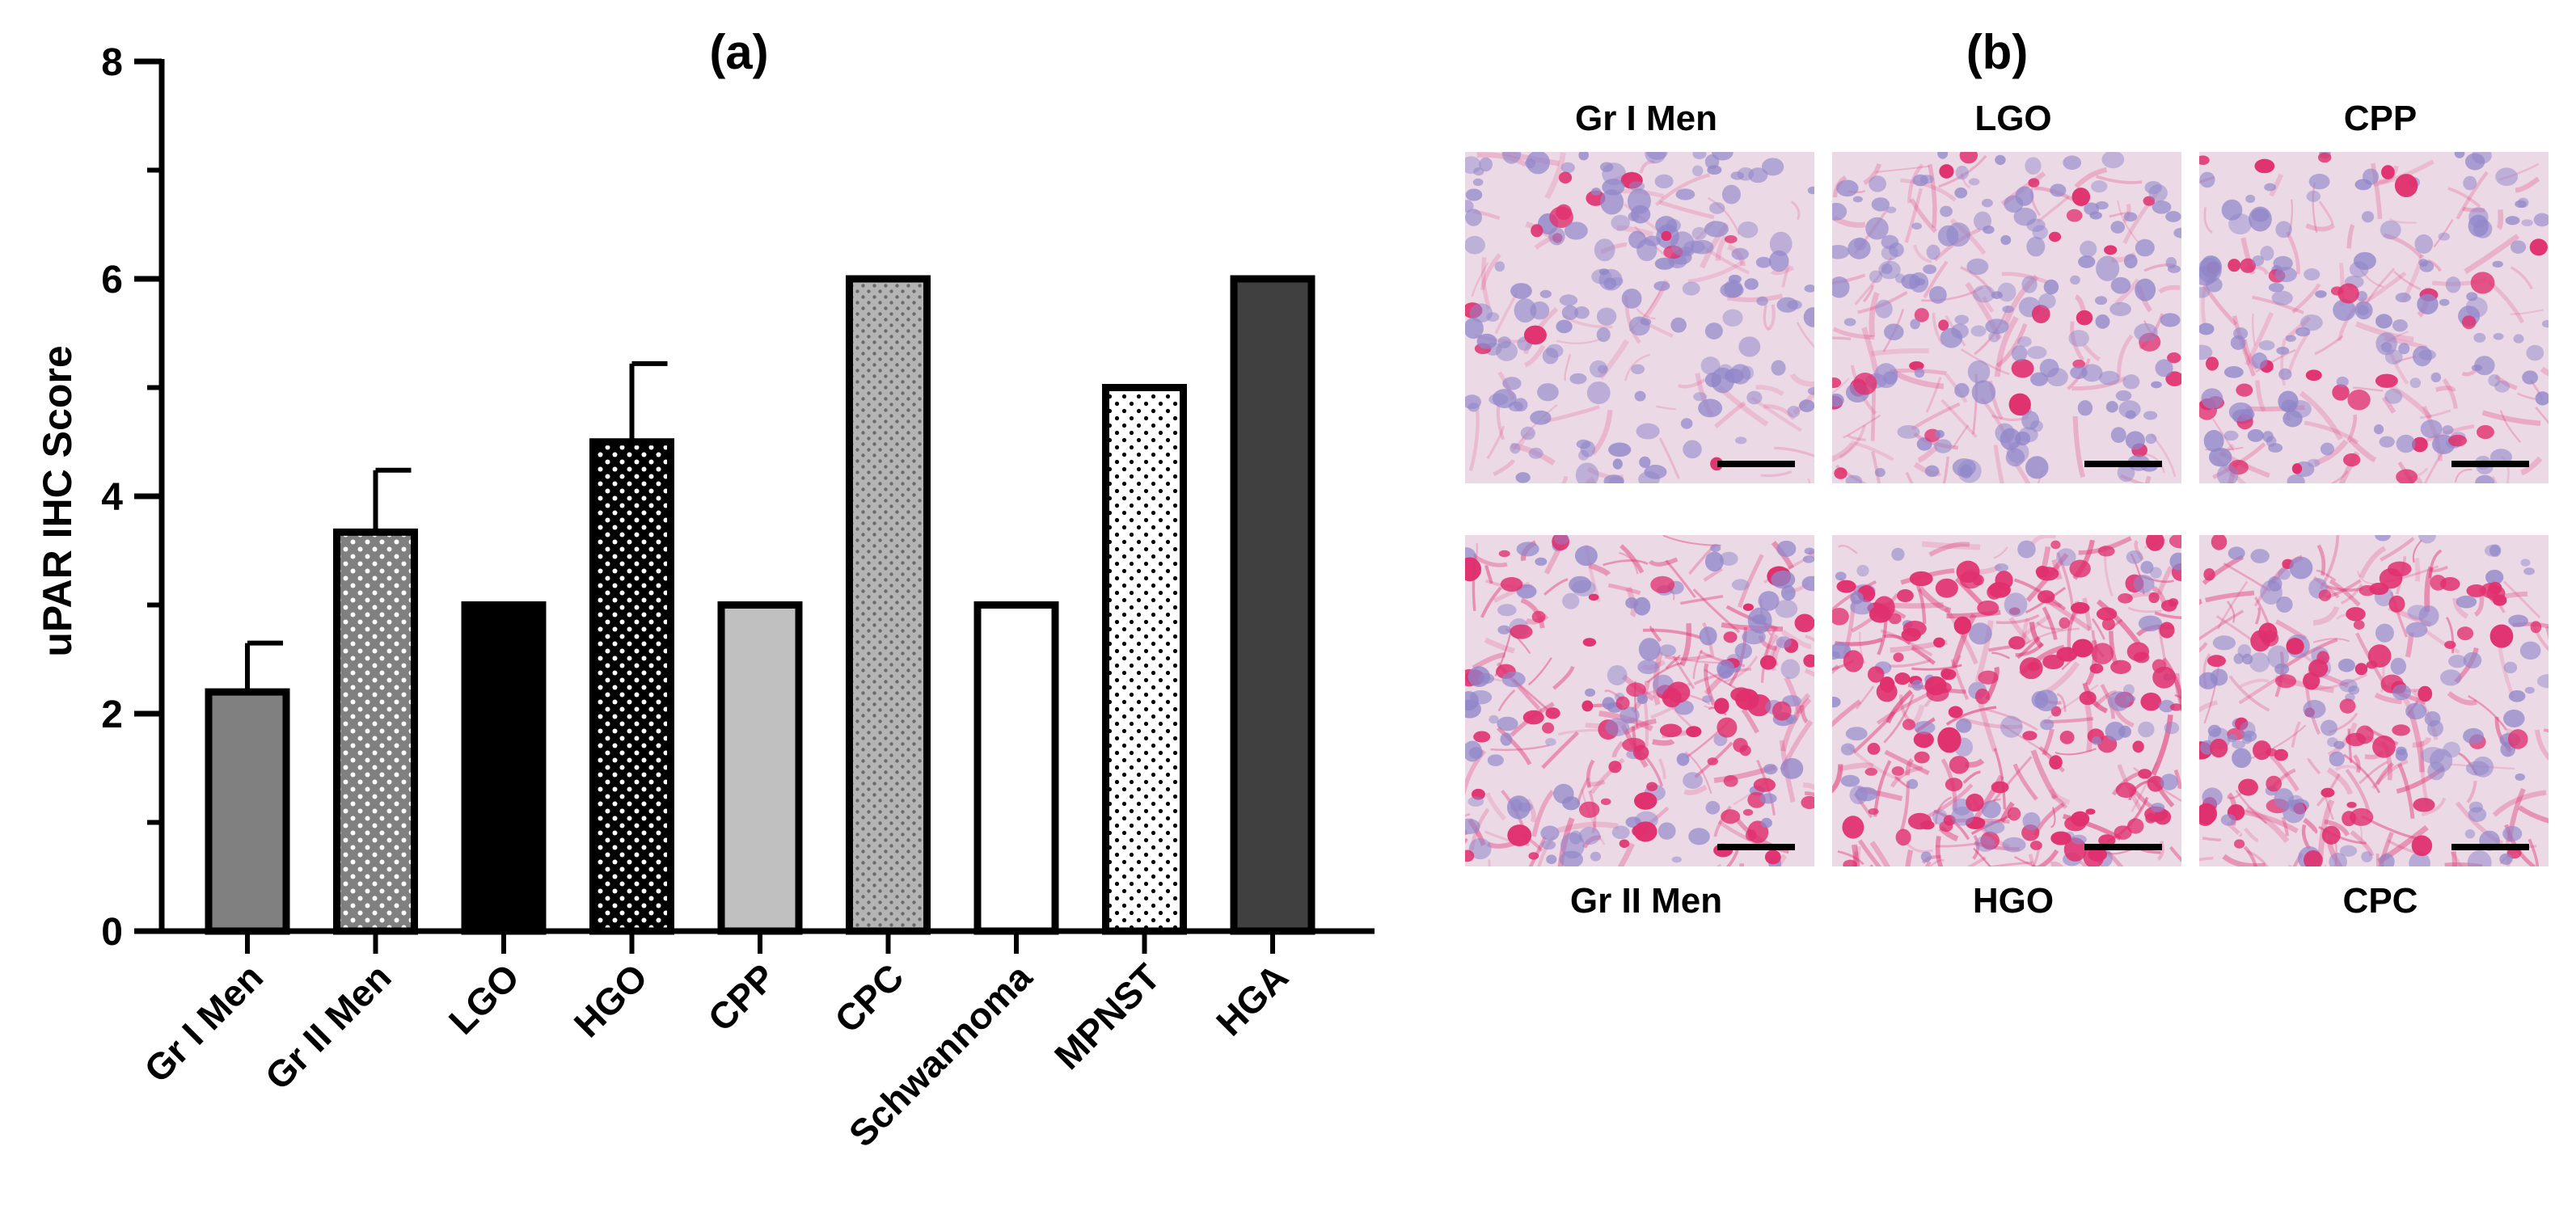 This screenshot has height=1214, width=2576. I want to click on micrograph-lgo, so click(2006, 317).